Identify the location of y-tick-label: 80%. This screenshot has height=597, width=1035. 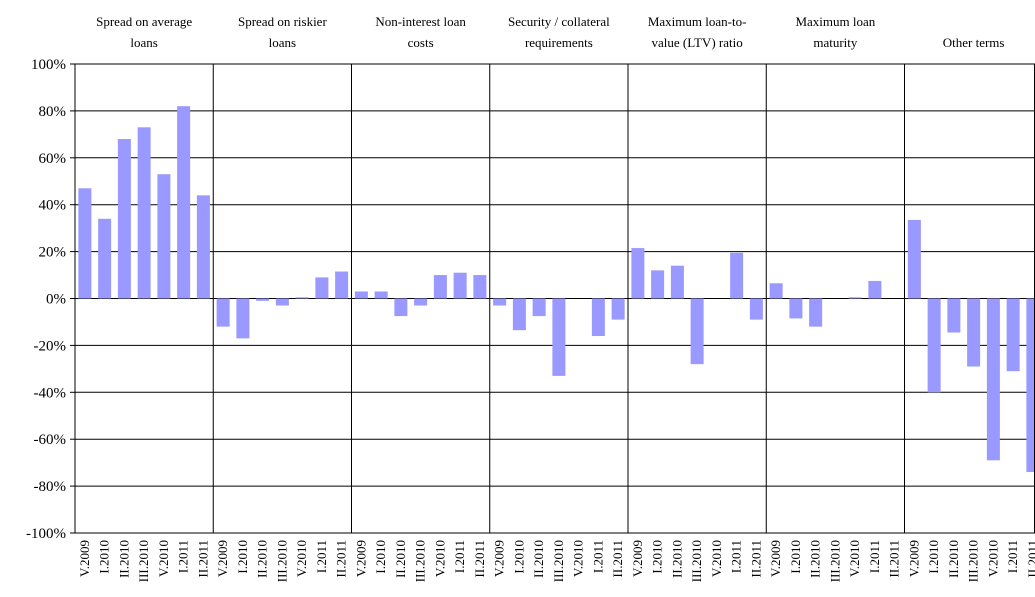
(53, 112).